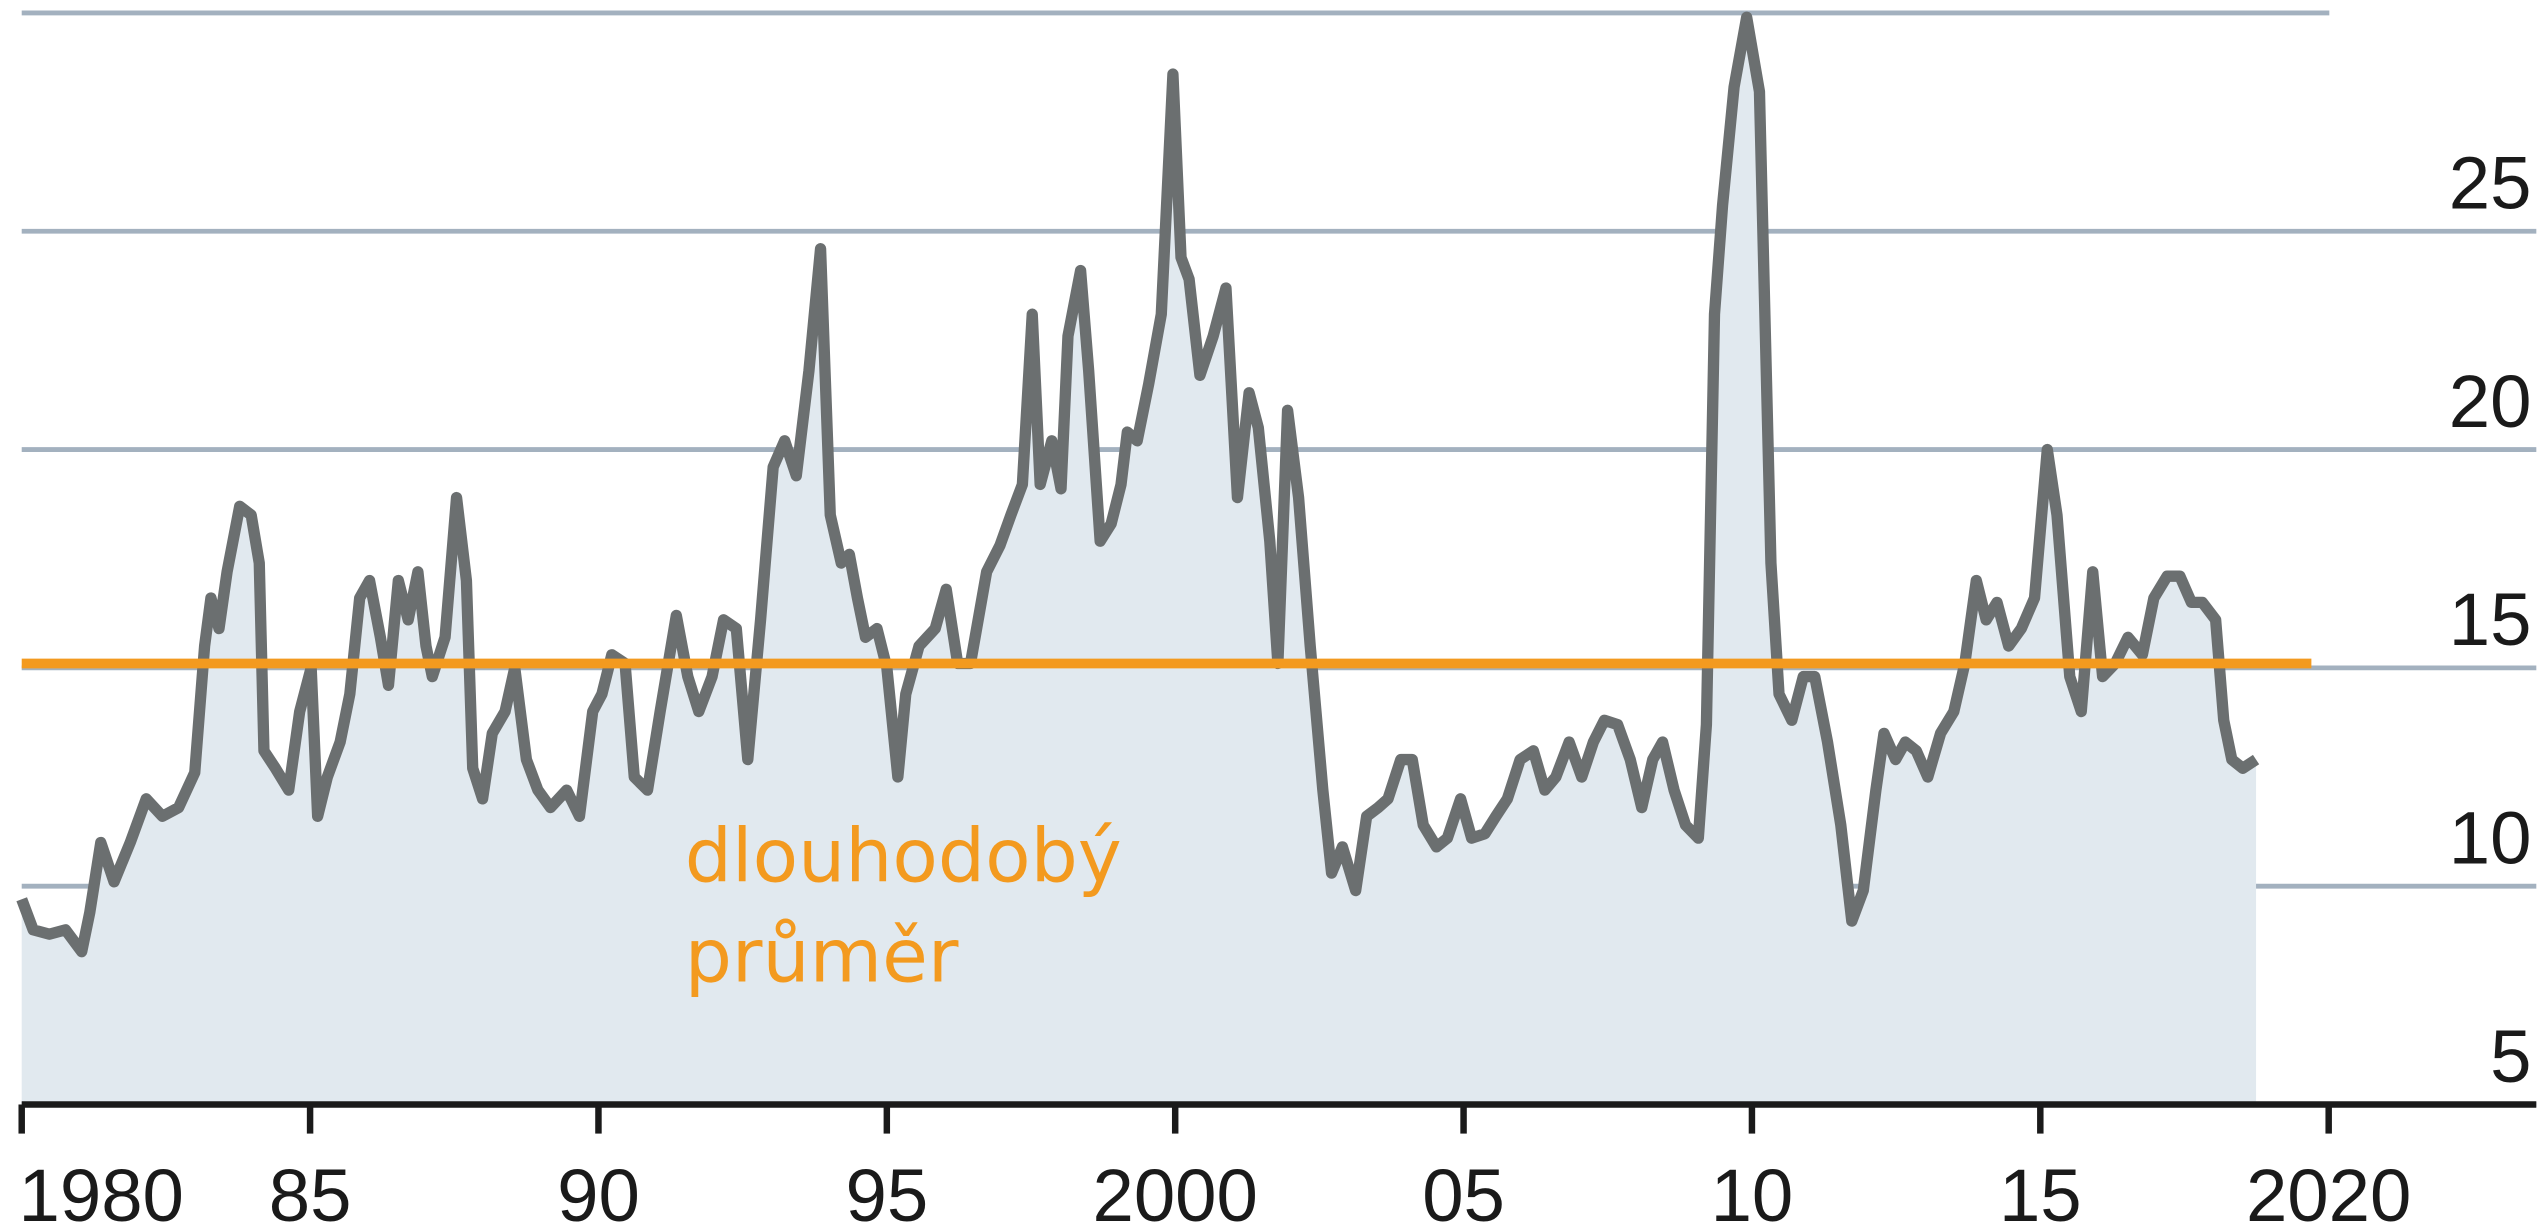 This screenshot has width=2537, height=1229. Describe the element at coordinates (598, 1191) in the screenshot. I see `x-tick-label: 90` at that location.